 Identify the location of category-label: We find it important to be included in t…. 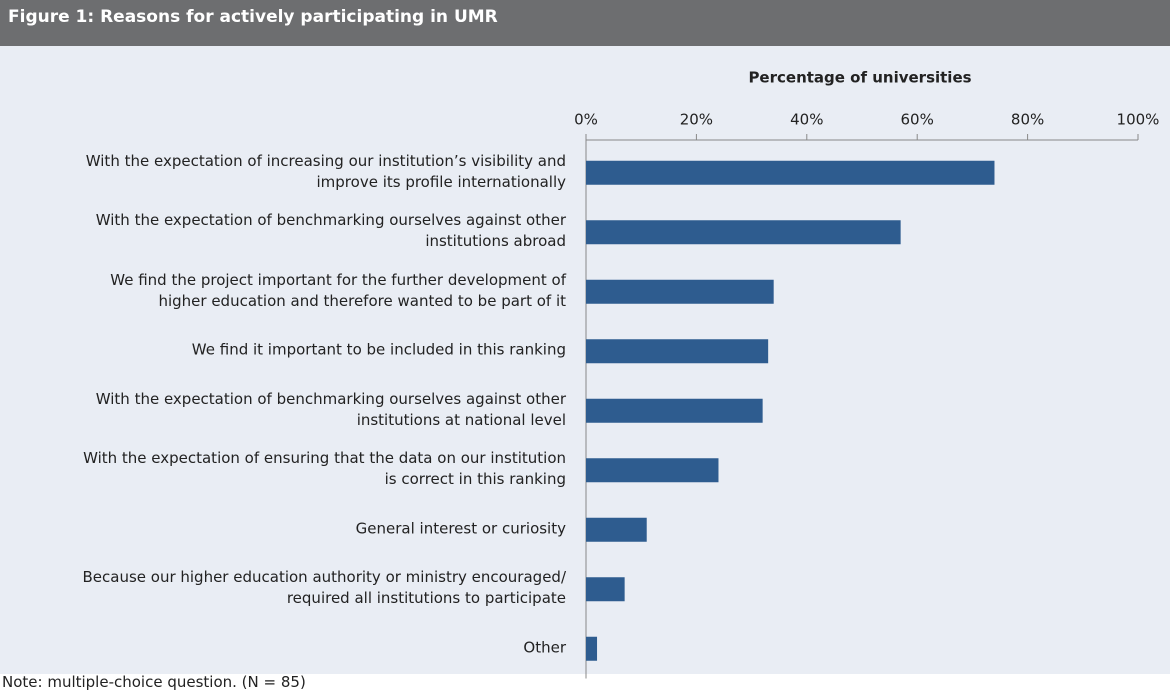
(378, 349).